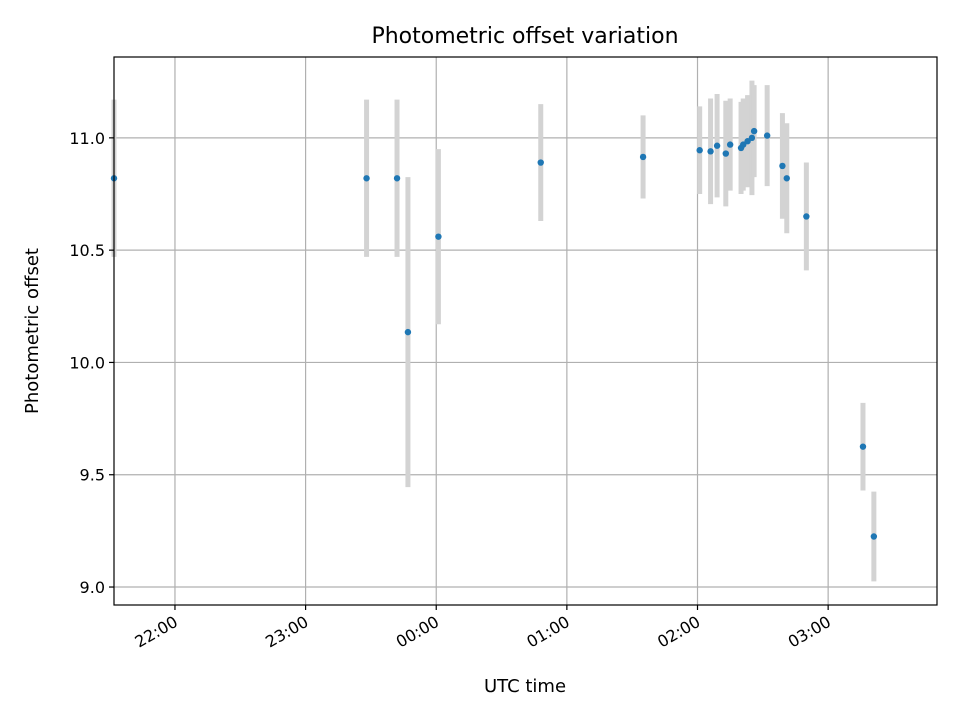  What do you see at coordinates (92, 475) in the screenshot?
I see `y-tick-label: 9.5` at bounding box center [92, 475].